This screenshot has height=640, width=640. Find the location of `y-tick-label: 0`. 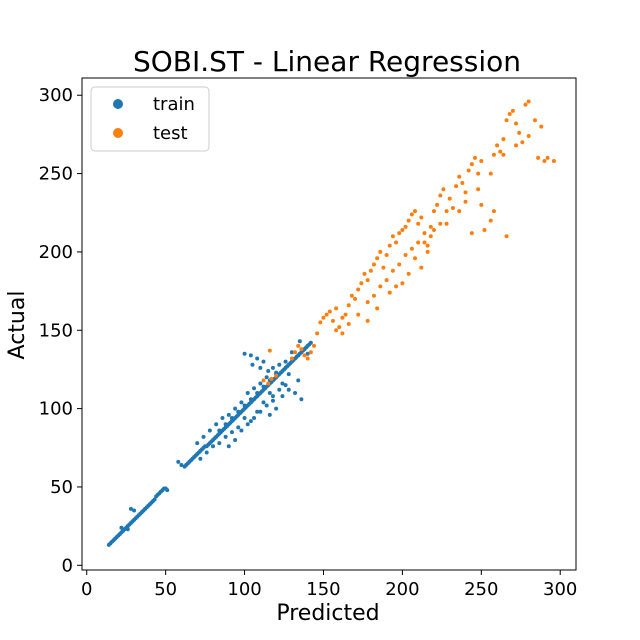

y-tick-label: 0 is located at coordinates (67, 565).